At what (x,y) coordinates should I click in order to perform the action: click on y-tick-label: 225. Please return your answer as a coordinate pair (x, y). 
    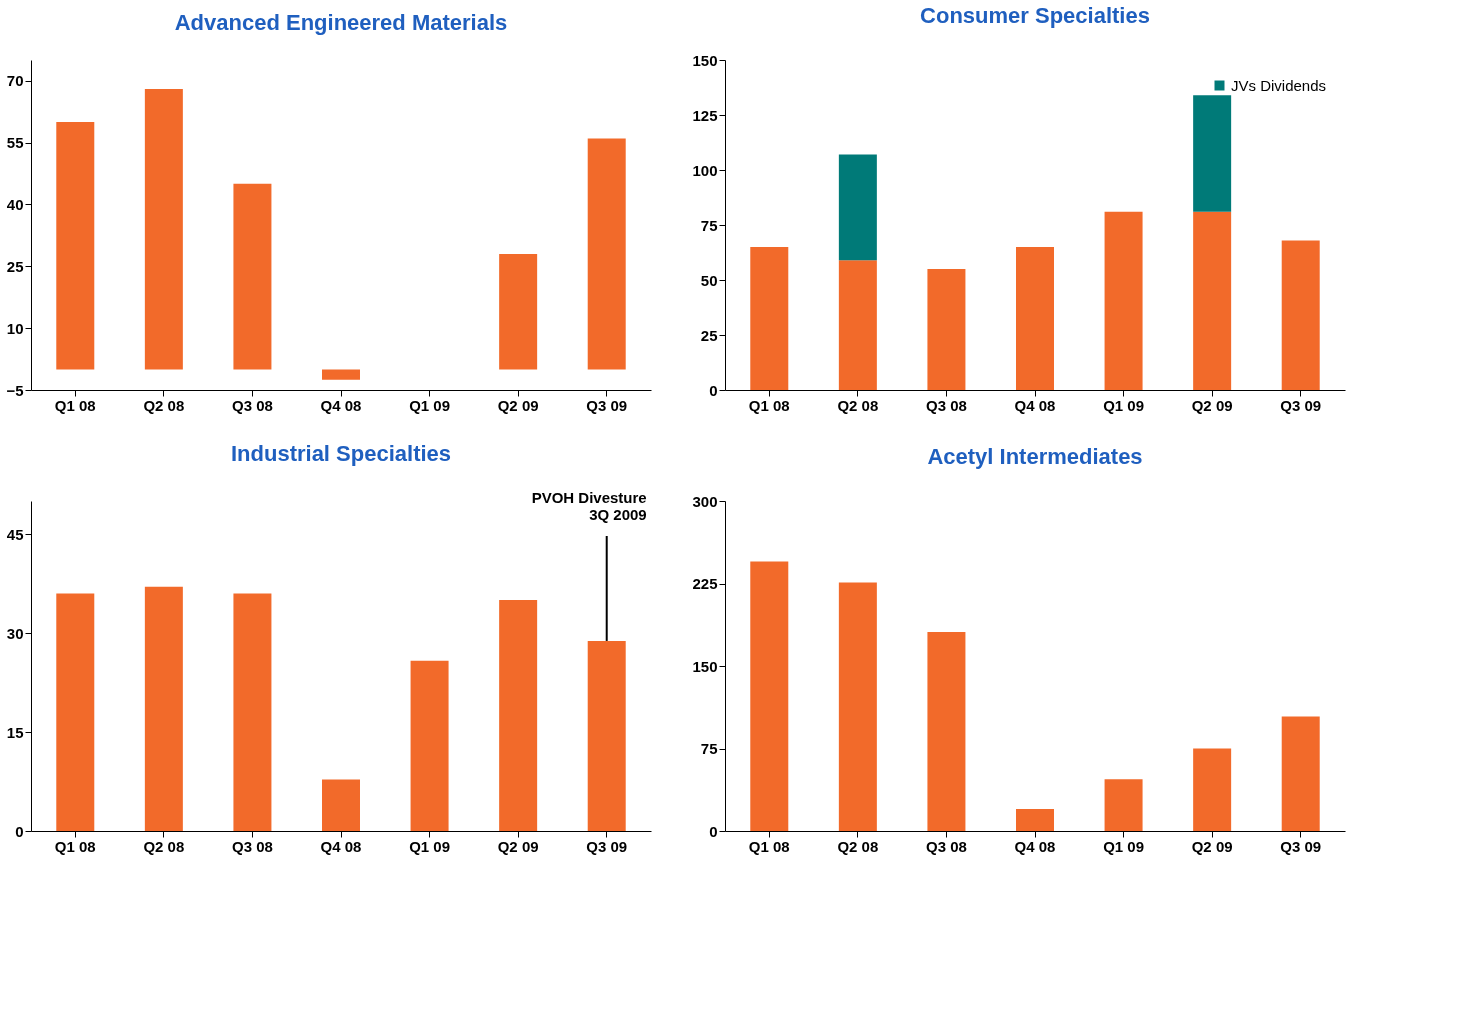
    Looking at the image, I should click on (705, 583).